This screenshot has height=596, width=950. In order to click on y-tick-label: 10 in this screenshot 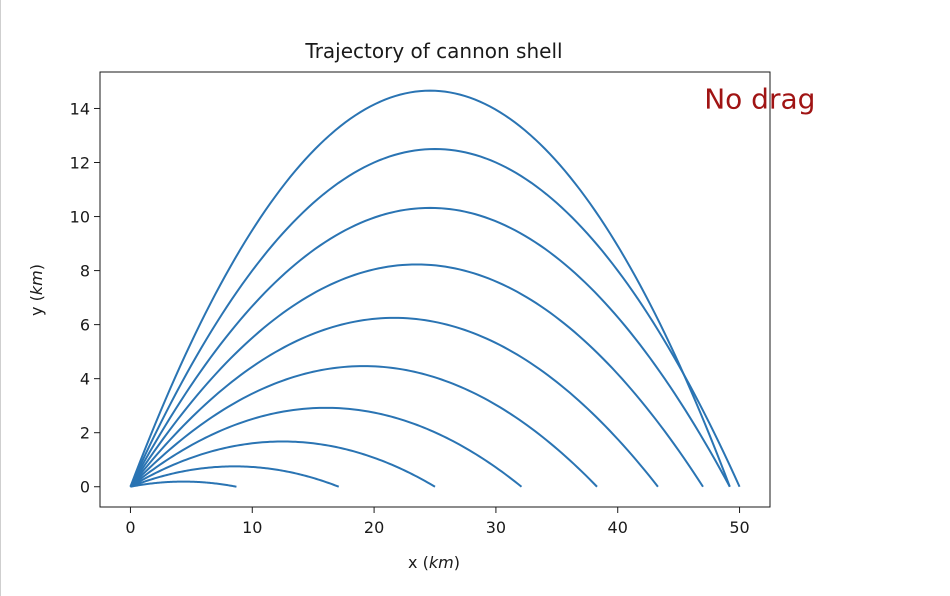, I will do `click(80, 217)`.